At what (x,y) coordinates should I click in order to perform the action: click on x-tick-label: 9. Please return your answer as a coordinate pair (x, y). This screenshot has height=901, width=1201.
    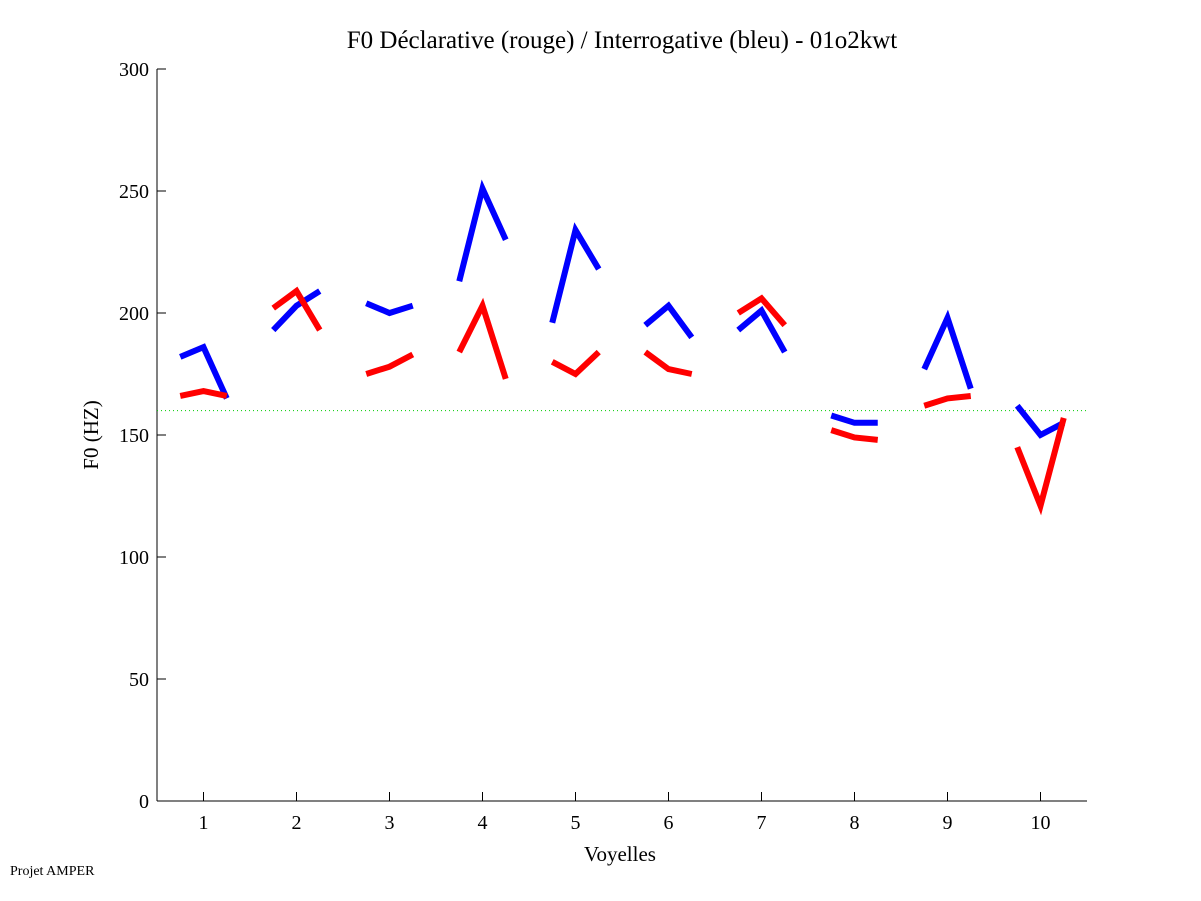
    Looking at the image, I should click on (948, 823).